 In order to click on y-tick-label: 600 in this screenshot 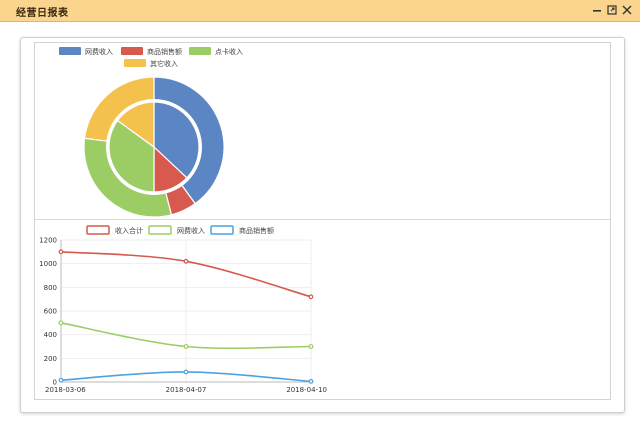, I will do `click(50, 312)`.